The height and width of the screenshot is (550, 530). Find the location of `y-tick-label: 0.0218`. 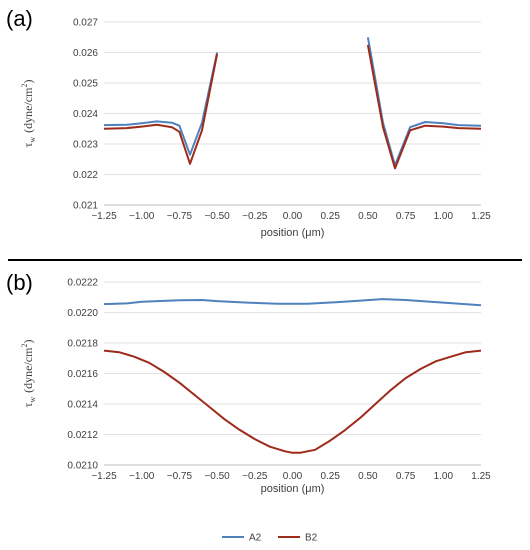

y-tick-label: 0.0218 is located at coordinates (82, 344).